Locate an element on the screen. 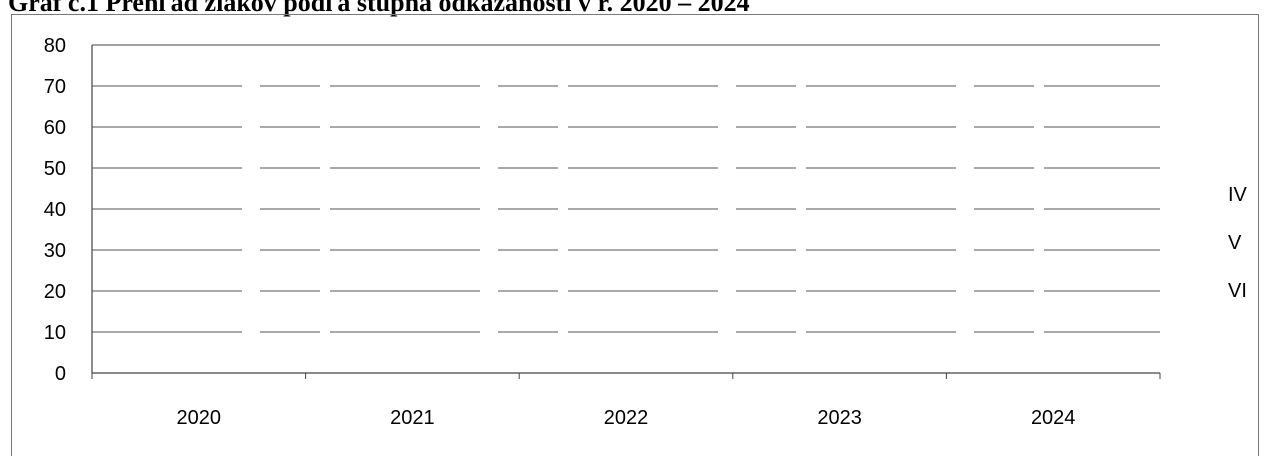 The height and width of the screenshot is (456, 1264). y-tick-label-6: 60 is located at coordinates (55, 128).